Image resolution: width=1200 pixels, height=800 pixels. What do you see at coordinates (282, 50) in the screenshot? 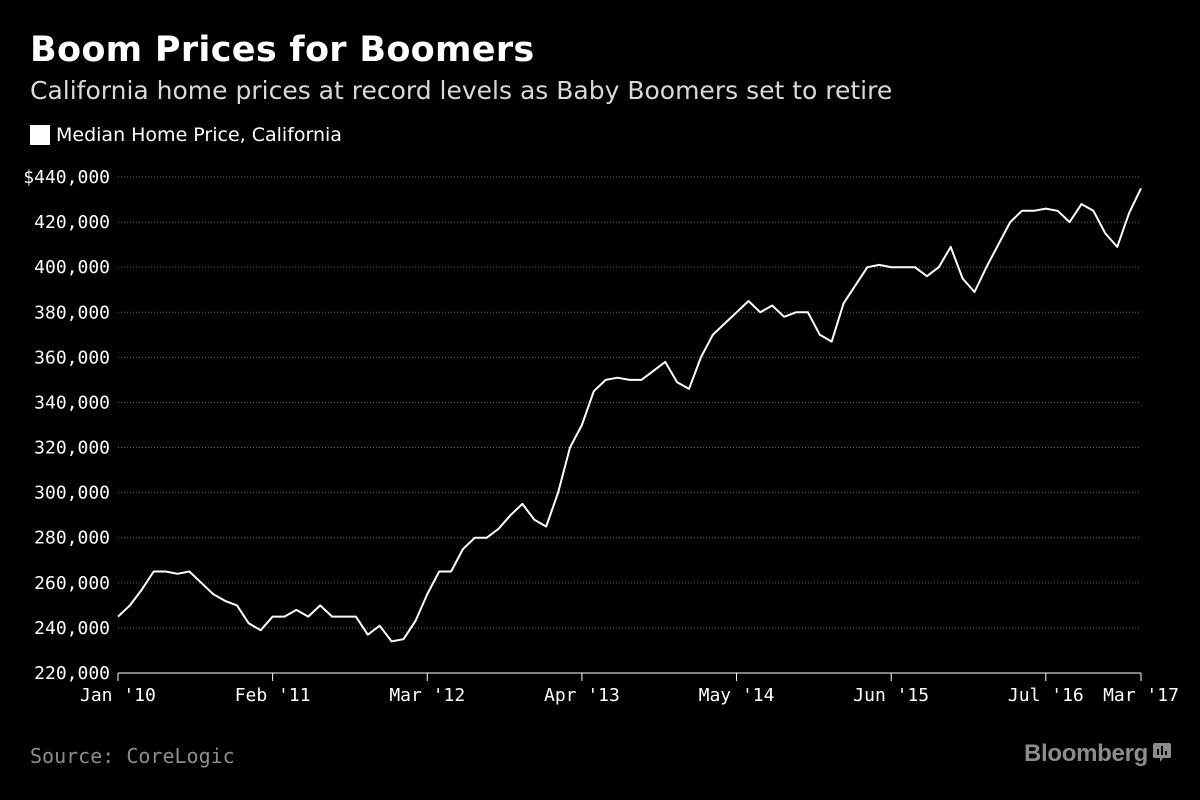
I see `chart-title: Boom Prices for Boomers` at bounding box center [282, 50].